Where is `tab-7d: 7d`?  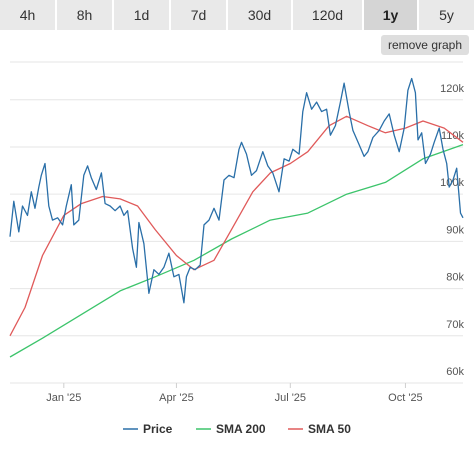
tab-7d: 7d is located at coordinates (199, 15).